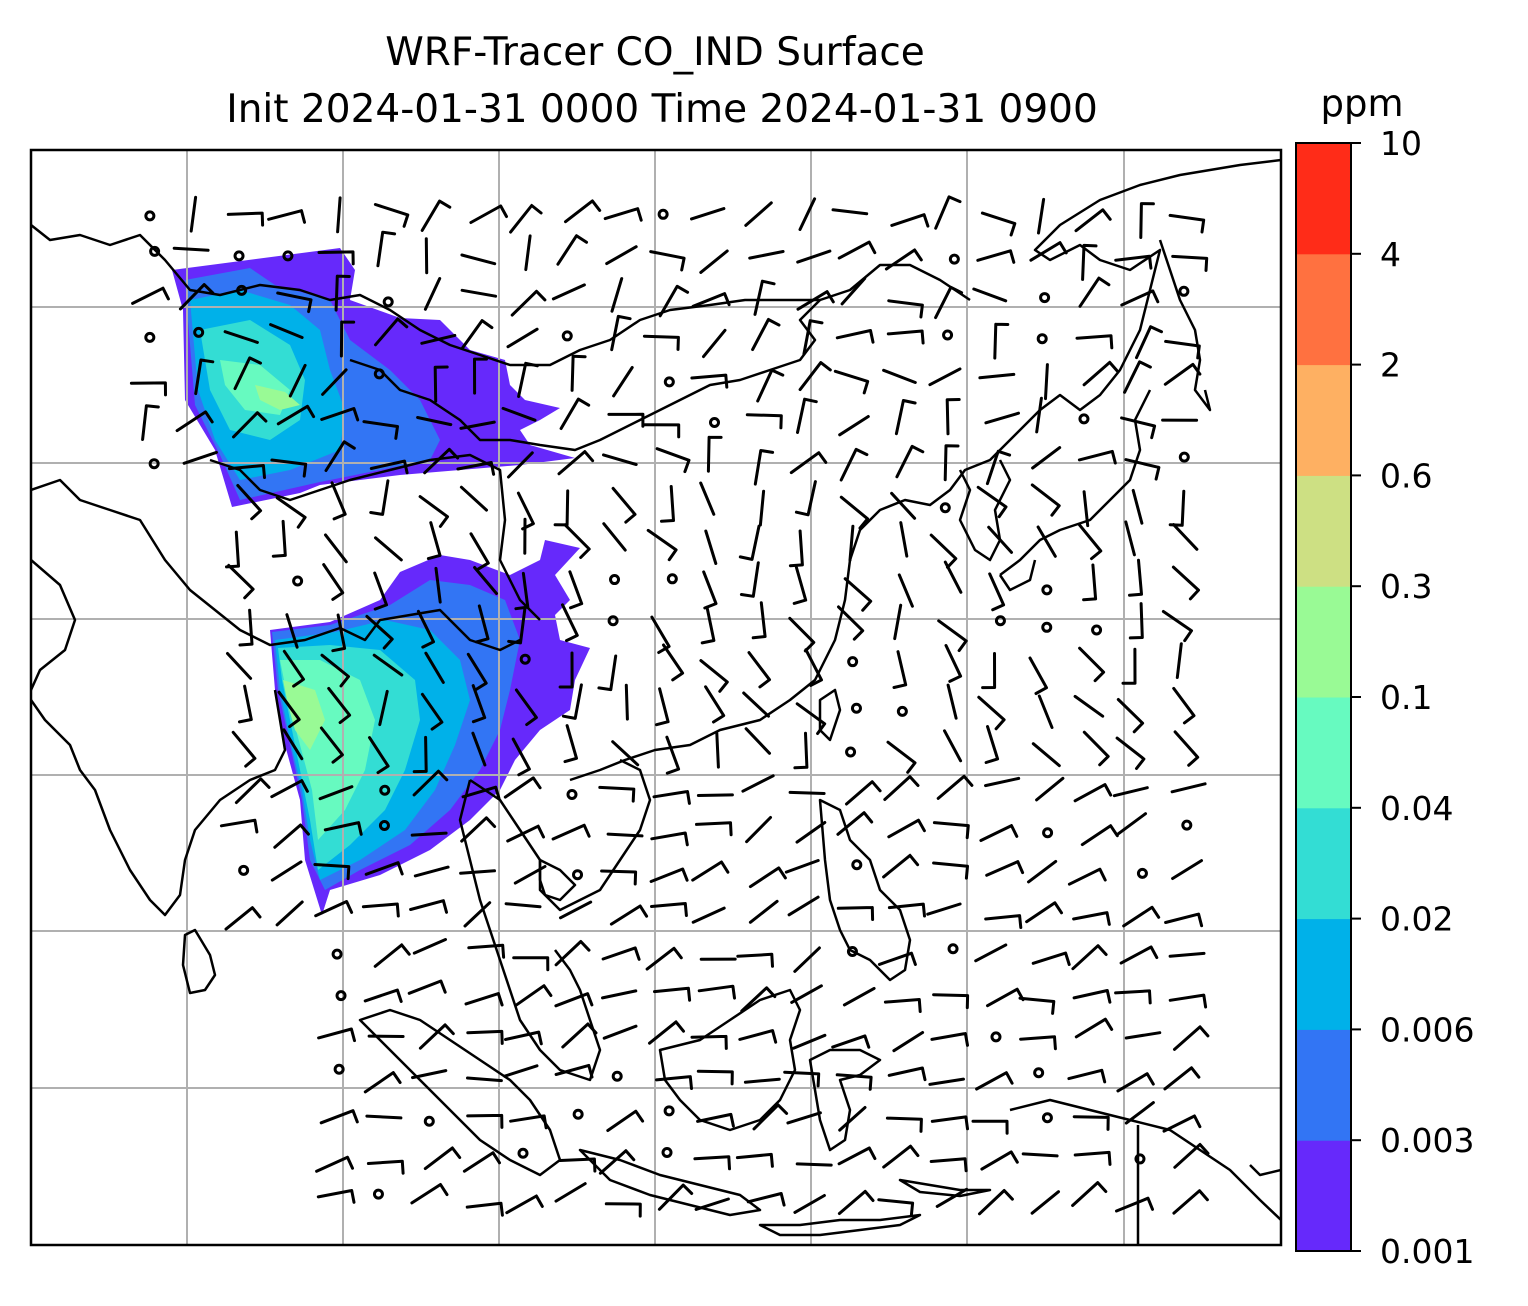 The width and height of the screenshot is (1528, 1306). Describe the element at coordinates (1145, 1159) in the screenshot. I see `coastline-new-guinea` at that location.